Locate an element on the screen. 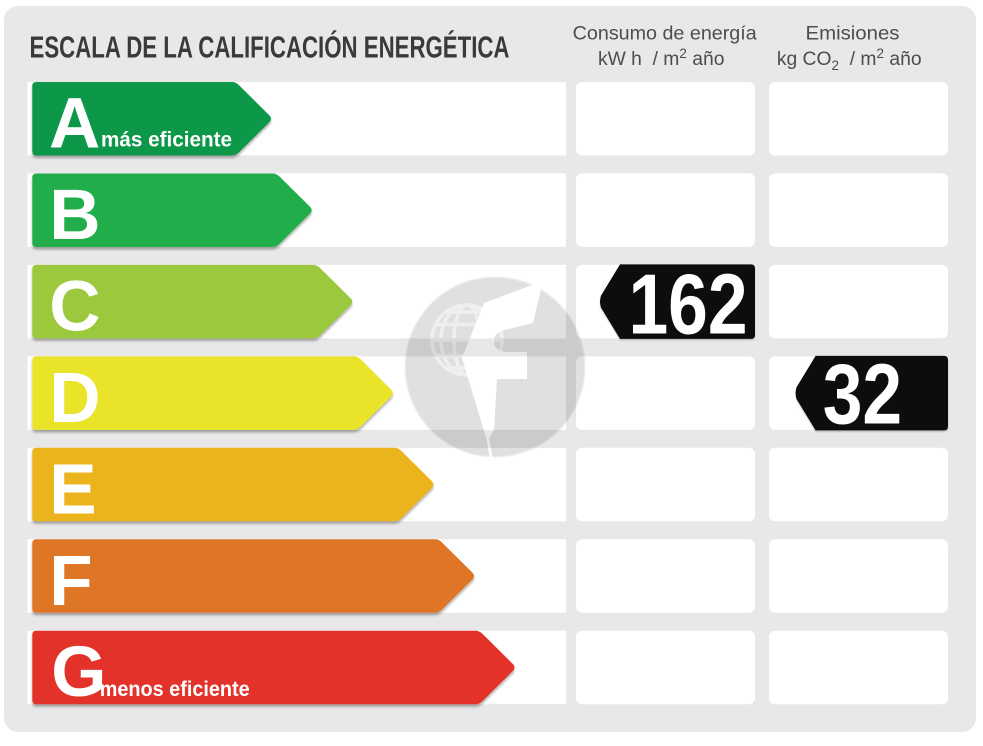 The width and height of the screenshot is (983, 746). svg-text: kW h / m2 año is located at coordinates (661, 58).